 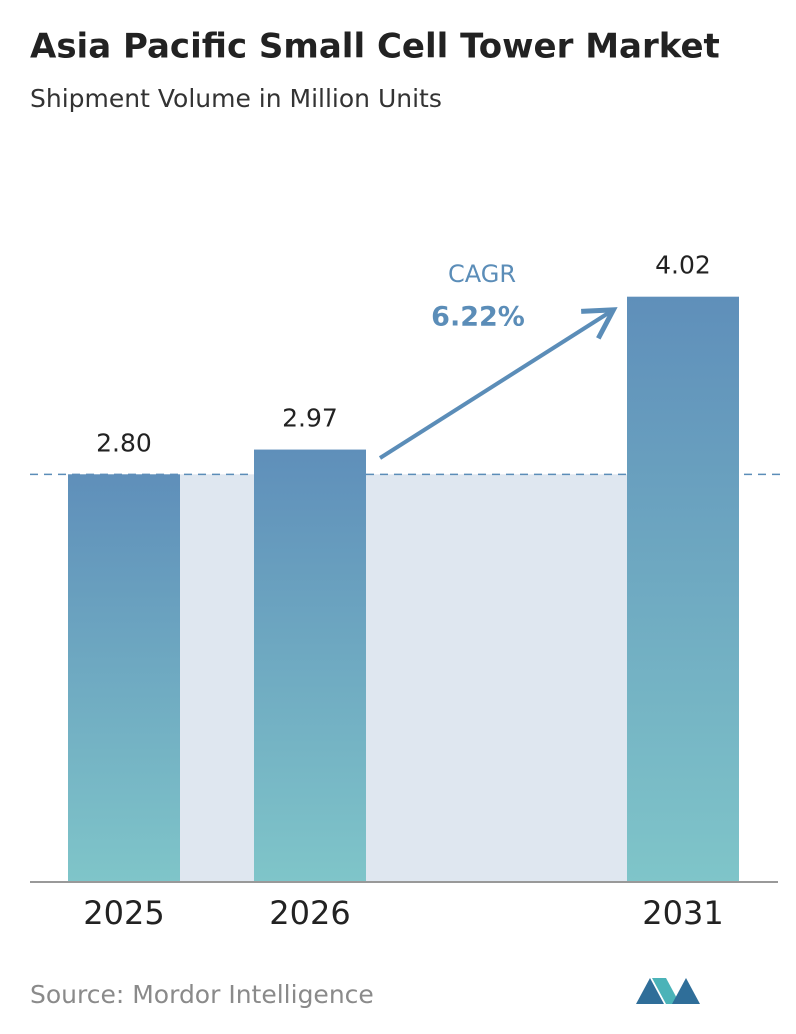 I want to click on x-tick-label: 2031, so click(x=682, y=913).